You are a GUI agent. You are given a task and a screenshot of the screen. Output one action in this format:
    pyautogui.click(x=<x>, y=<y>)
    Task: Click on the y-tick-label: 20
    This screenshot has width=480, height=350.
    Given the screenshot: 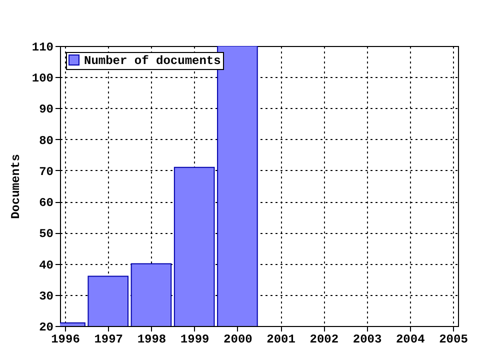 What is the action you would take?
    pyautogui.click(x=46, y=327)
    